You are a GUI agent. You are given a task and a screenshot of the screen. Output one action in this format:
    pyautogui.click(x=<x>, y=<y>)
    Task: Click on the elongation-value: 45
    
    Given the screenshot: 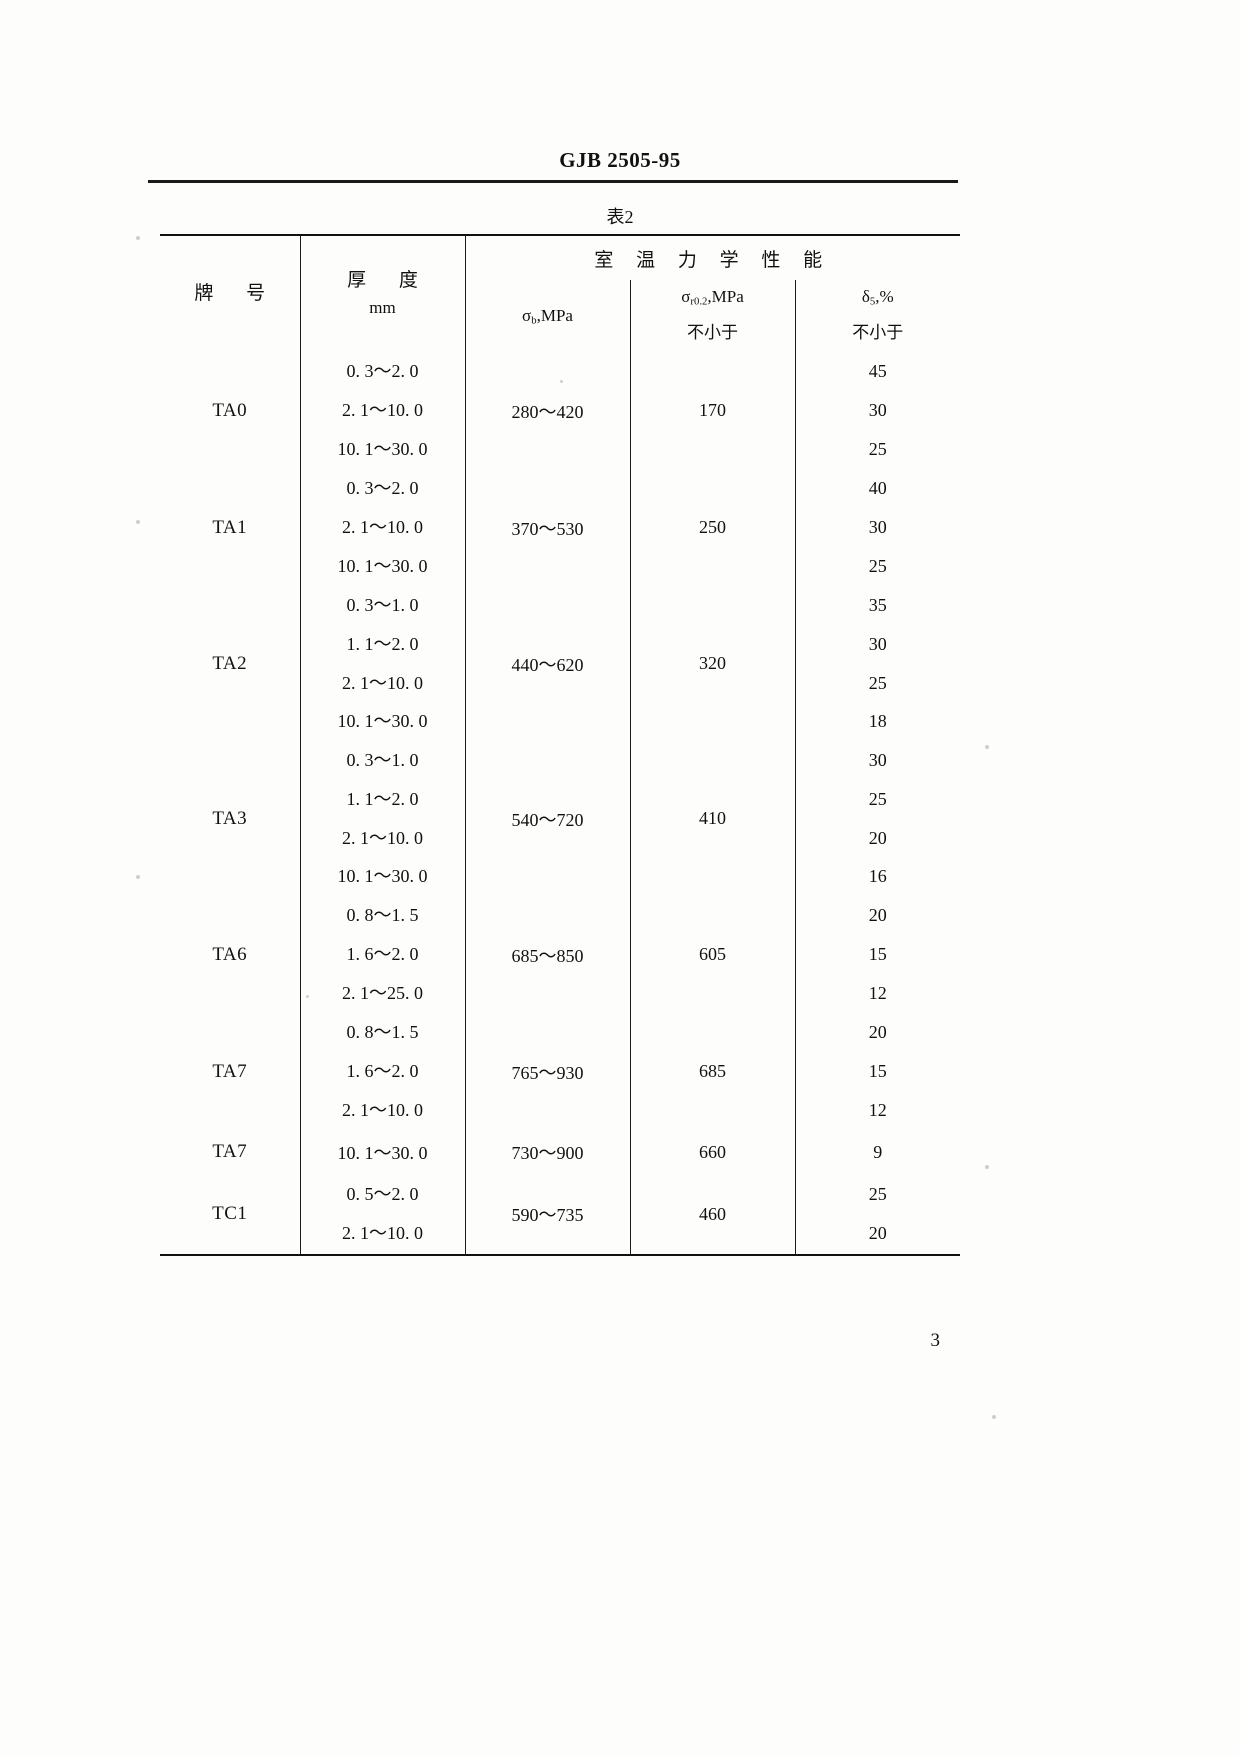 What is the action you would take?
    pyautogui.click(x=877, y=371)
    